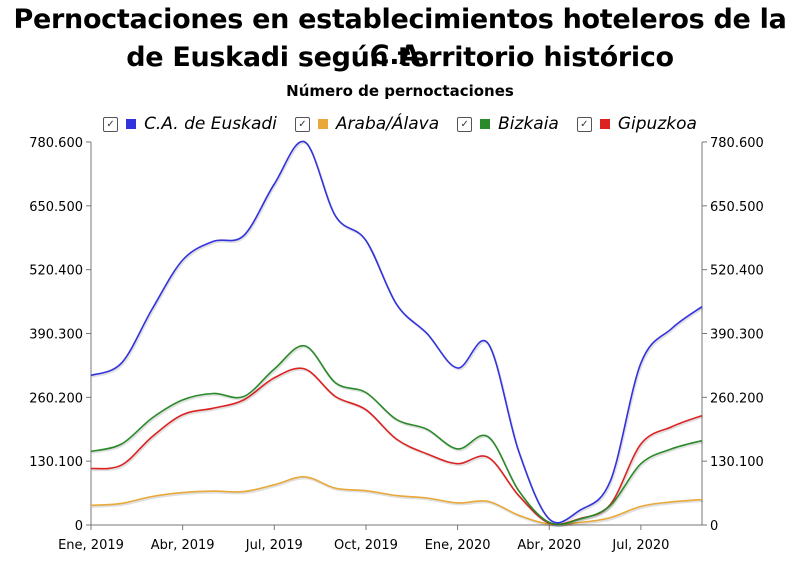  Describe the element at coordinates (56, 271) in the screenshot. I see `y-tick-label-left: 520.400` at that location.